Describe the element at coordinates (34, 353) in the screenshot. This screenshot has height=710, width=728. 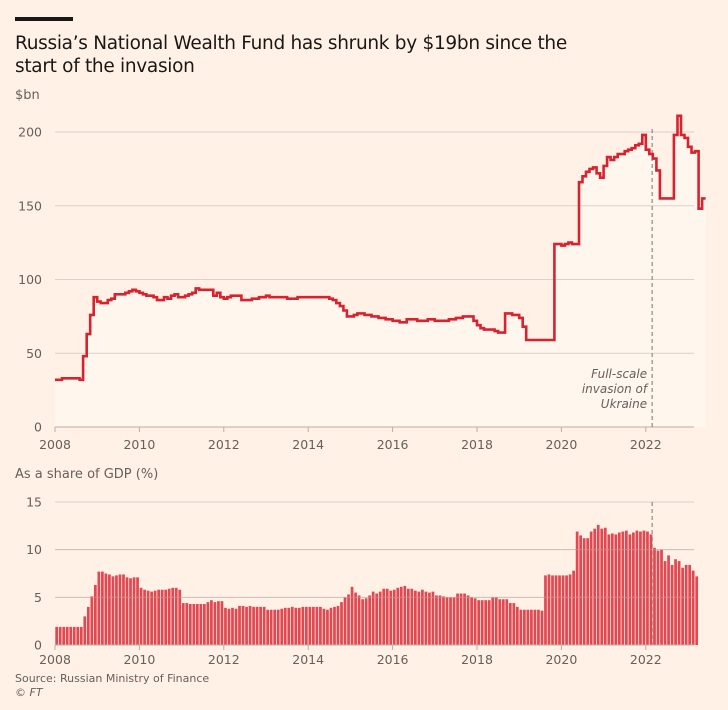
I see `top-ytick-label: 50` at that location.